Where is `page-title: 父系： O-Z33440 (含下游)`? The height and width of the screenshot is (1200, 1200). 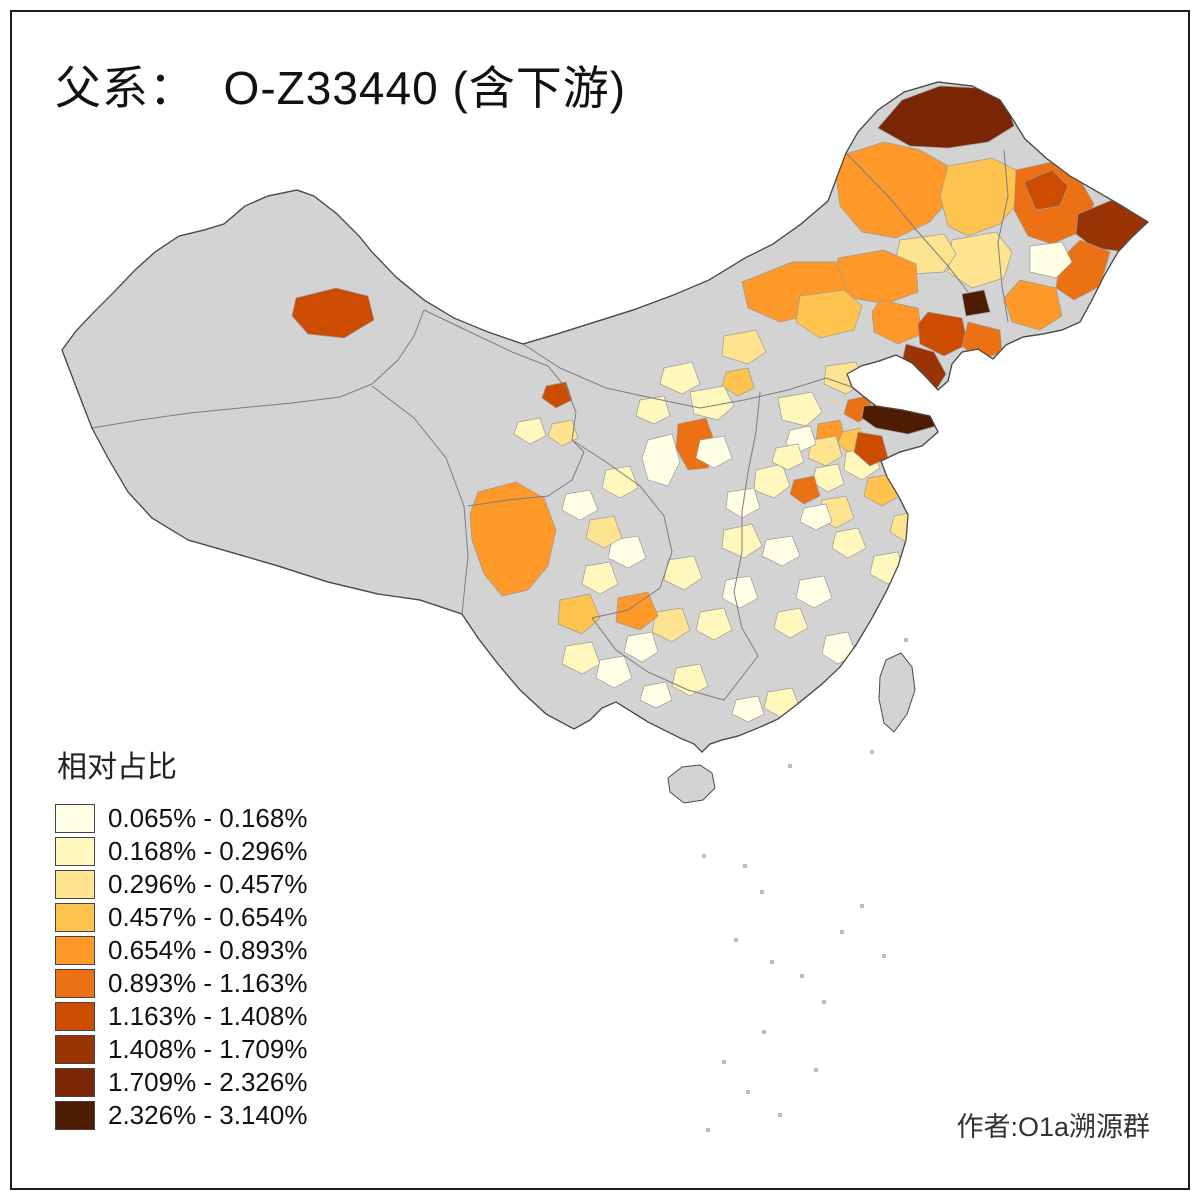 page-title: 父系： O-Z33440 (含下游) is located at coordinates (341, 88).